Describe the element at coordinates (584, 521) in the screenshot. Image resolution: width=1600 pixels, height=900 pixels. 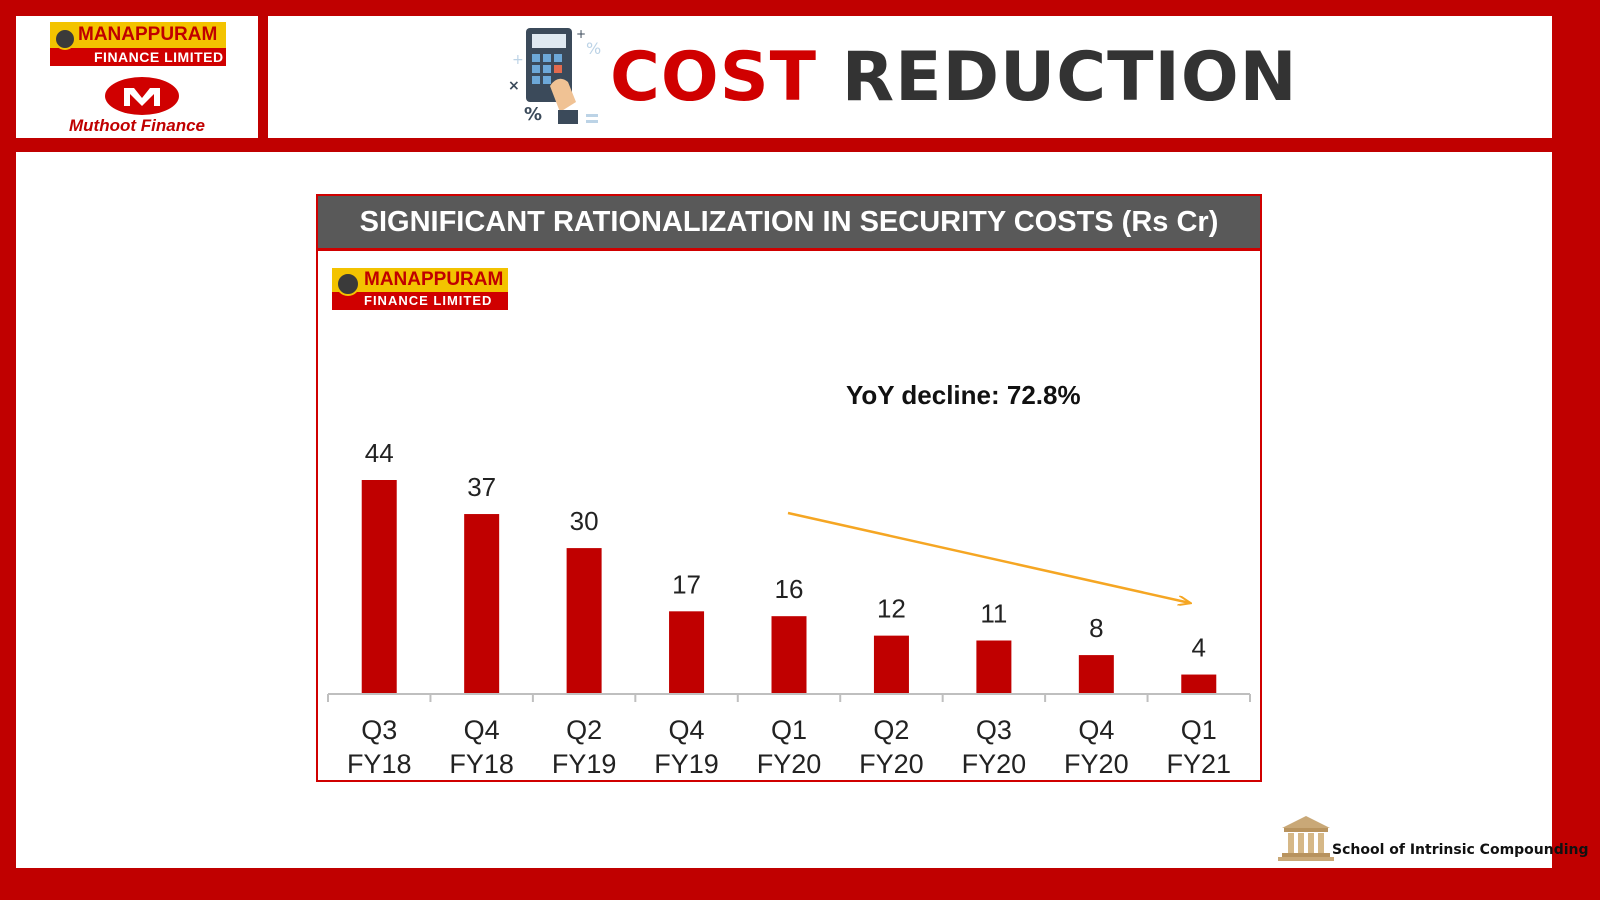
I see `bar-value-label: 30` at that location.